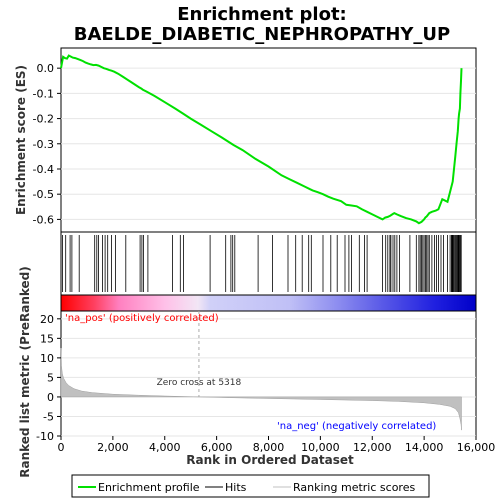 The height and width of the screenshot is (500, 500). What do you see at coordinates (47, 319) in the screenshot?
I see `metric-y-tick-label: 20` at bounding box center [47, 319].